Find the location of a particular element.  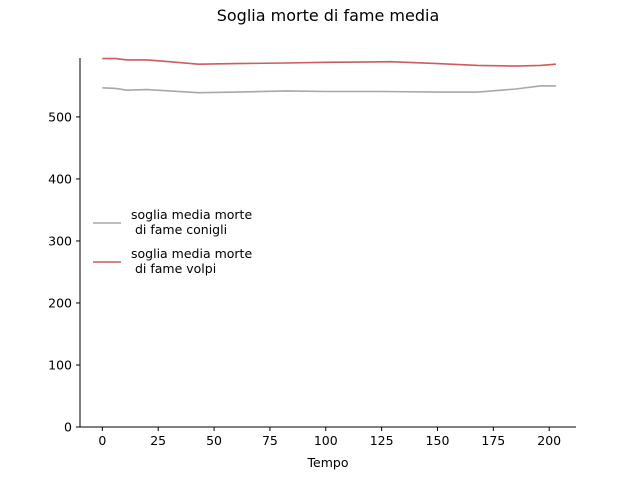

x-tick-label: 0 is located at coordinates (102, 440).